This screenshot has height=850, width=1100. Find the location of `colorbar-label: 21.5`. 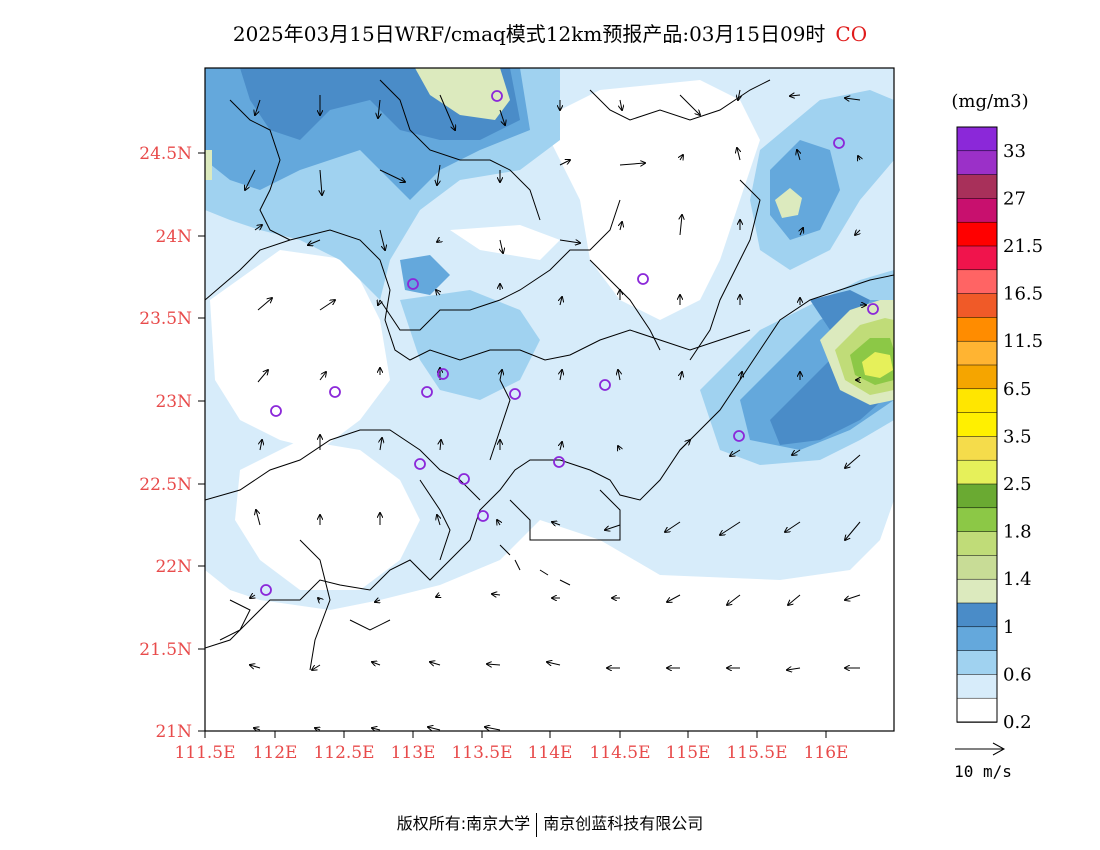

colorbar-label: 21.5 is located at coordinates (1023, 246).